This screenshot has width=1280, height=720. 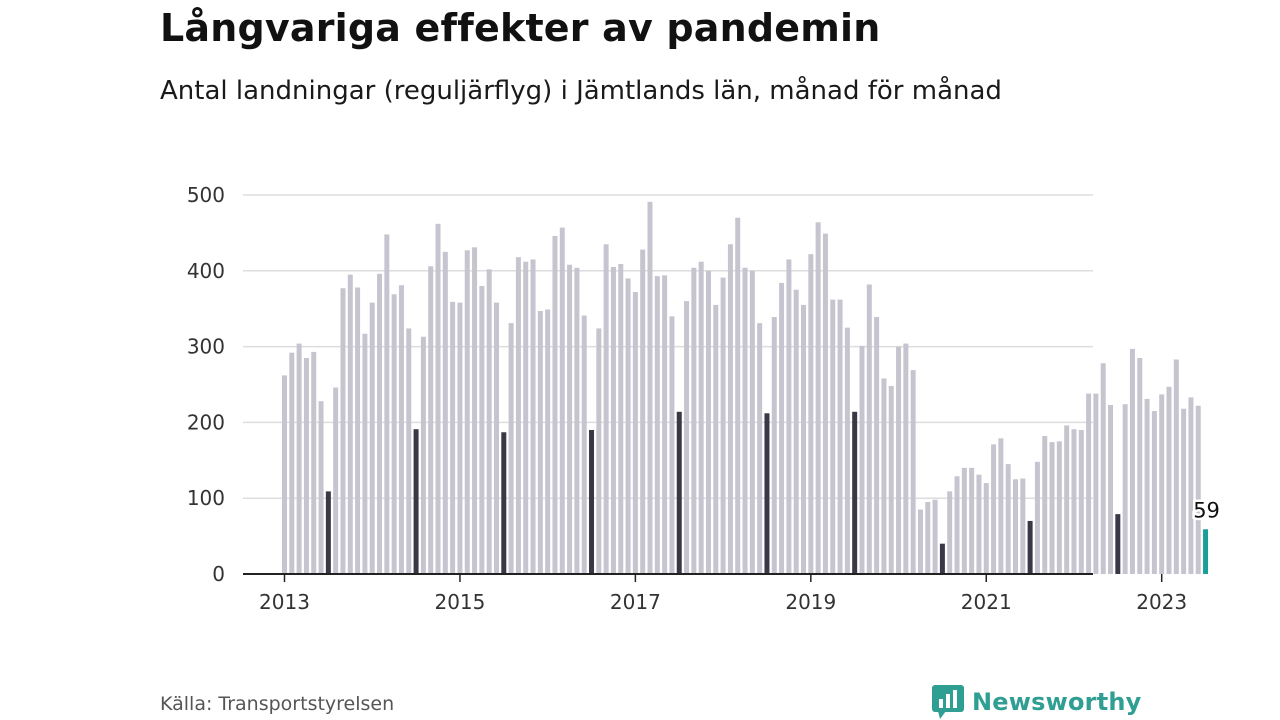 What do you see at coordinates (986, 602) in the screenshot?
I see `x-tick-label-2021: 2021` at bounding box center [986, 602].